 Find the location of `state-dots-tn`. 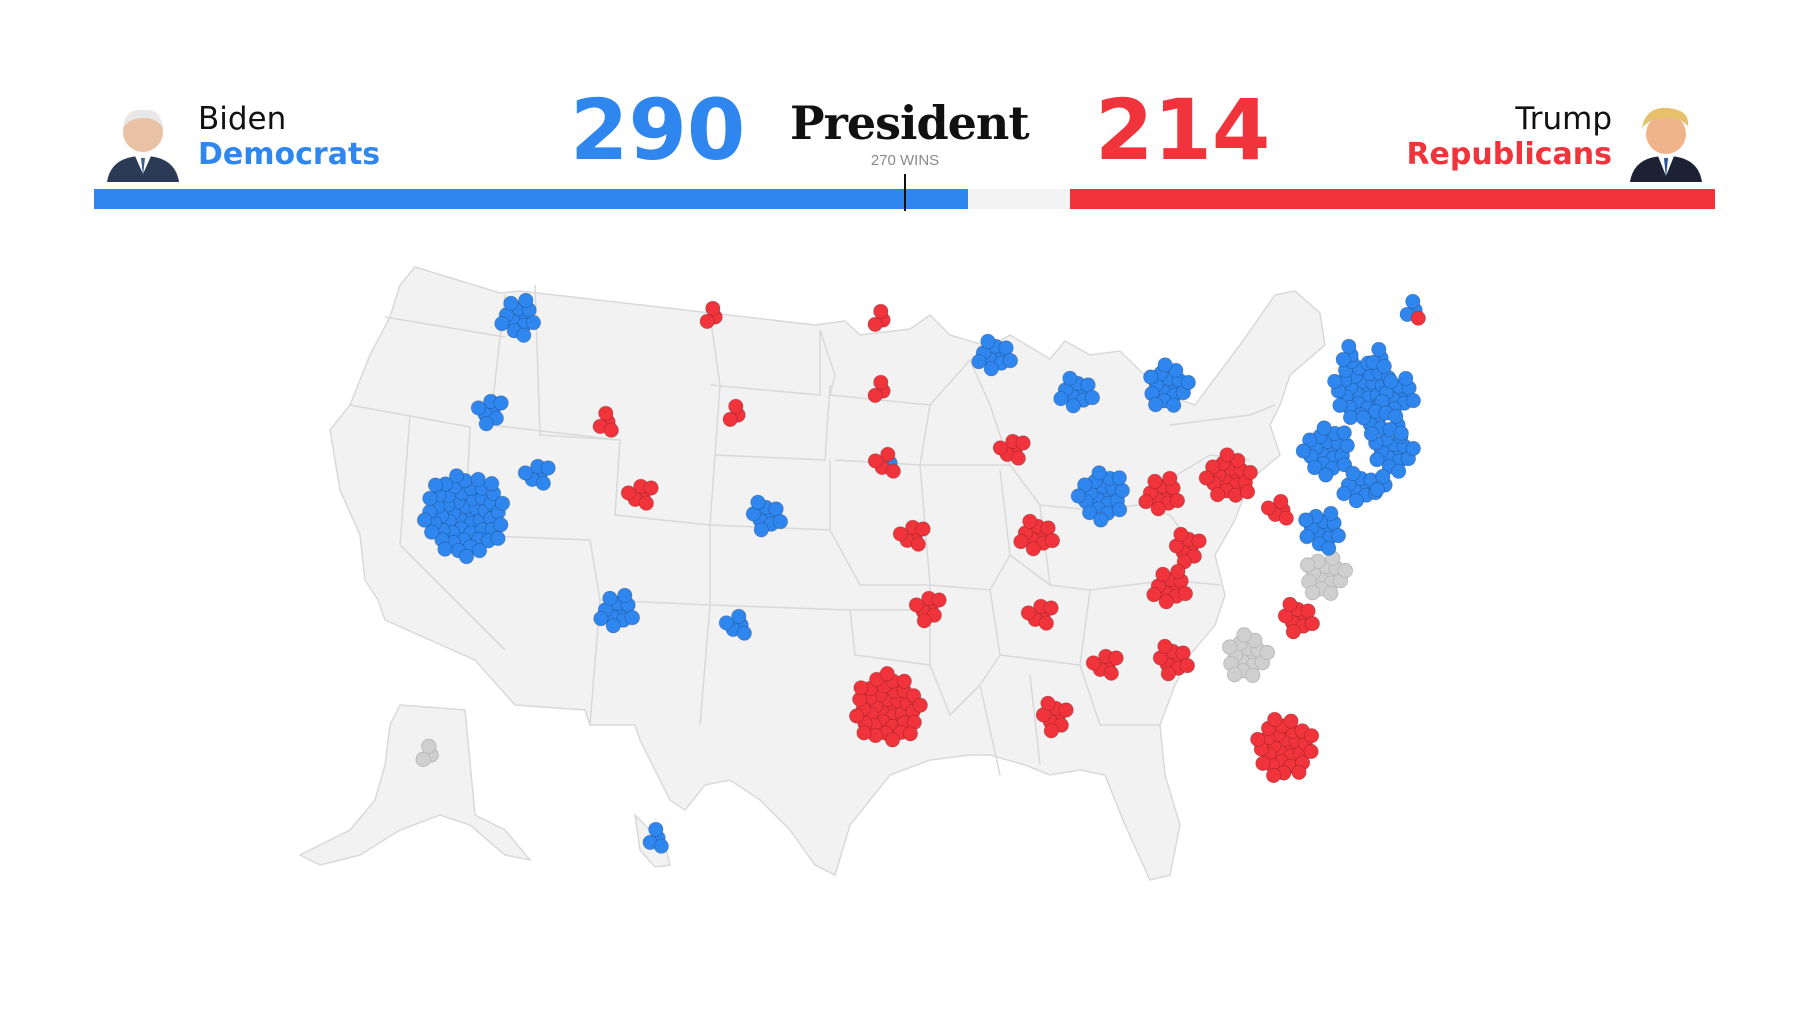

state-dots-tn is located at coordinates (1170, 586).